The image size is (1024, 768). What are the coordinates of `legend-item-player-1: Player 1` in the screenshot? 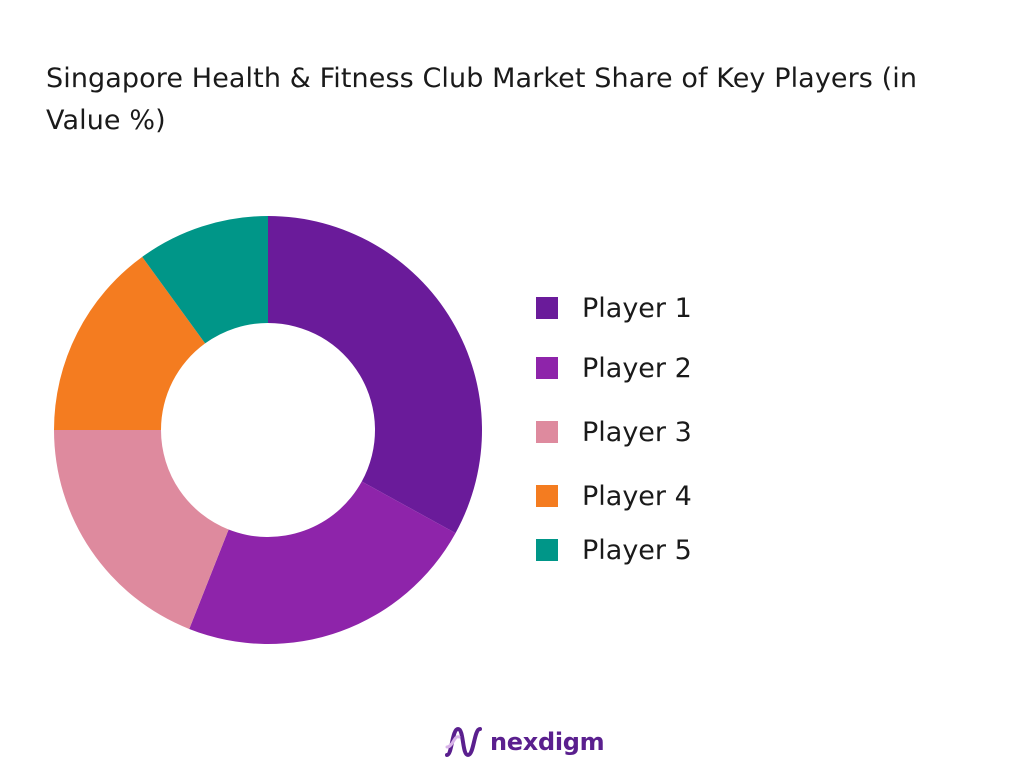 It's located at (614, 308).